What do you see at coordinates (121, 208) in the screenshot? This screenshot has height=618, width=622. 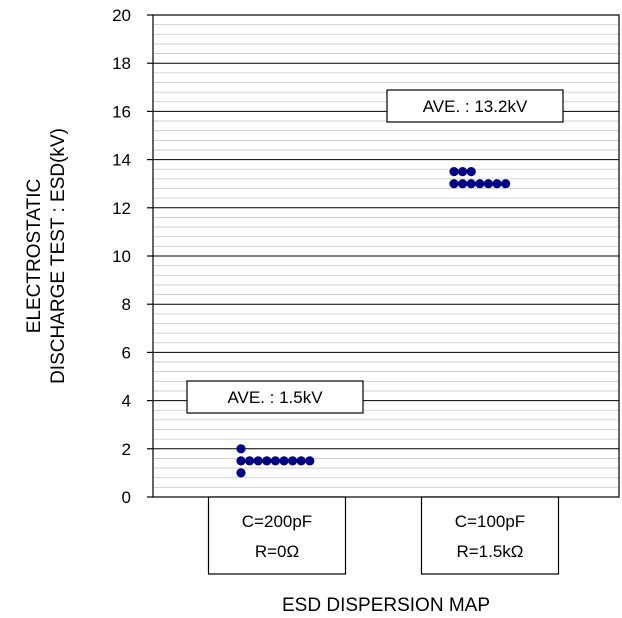 I see `y-tick-label: 12` at bounding box center [121, 208].